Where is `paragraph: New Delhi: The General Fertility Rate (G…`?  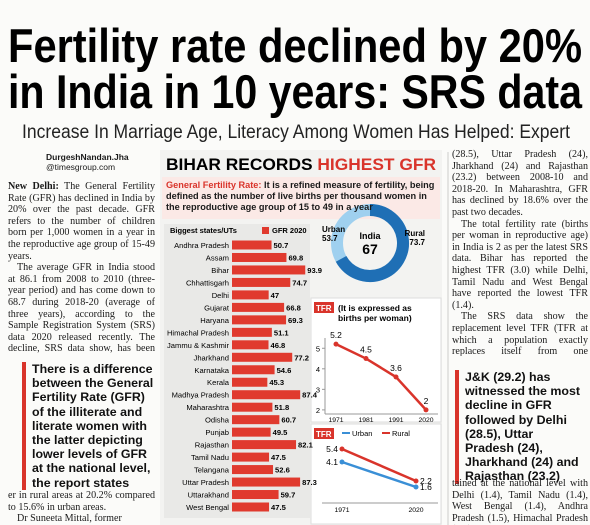 paragraph: New Delhi: The General Fertility Rate (G… is located at coordinates (81, 221).